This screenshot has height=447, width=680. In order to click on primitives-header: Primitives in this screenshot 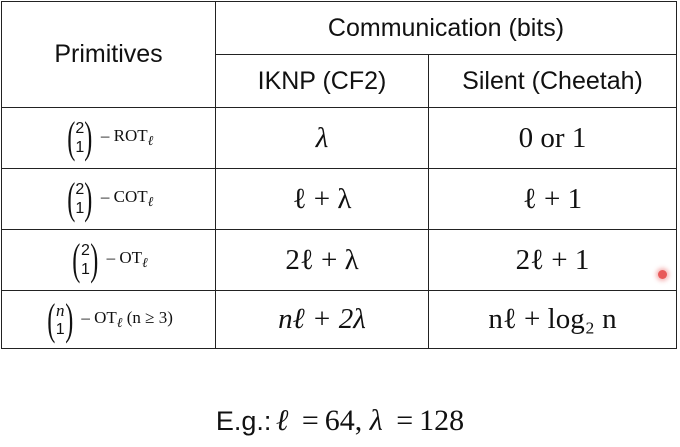, I will do `click(108, 54)`.